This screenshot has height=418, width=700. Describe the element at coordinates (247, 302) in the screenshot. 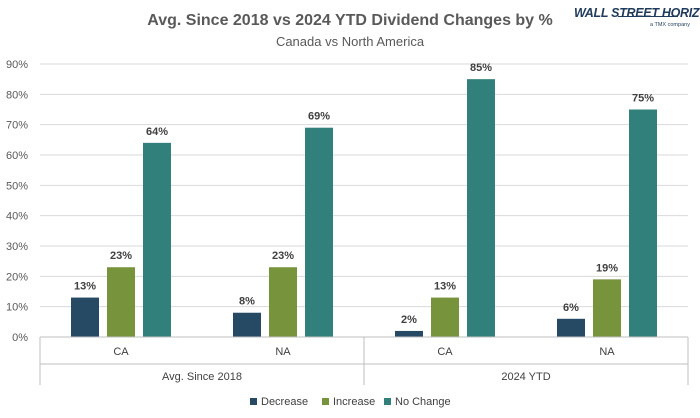

I see `data-label: 8%` at that location.